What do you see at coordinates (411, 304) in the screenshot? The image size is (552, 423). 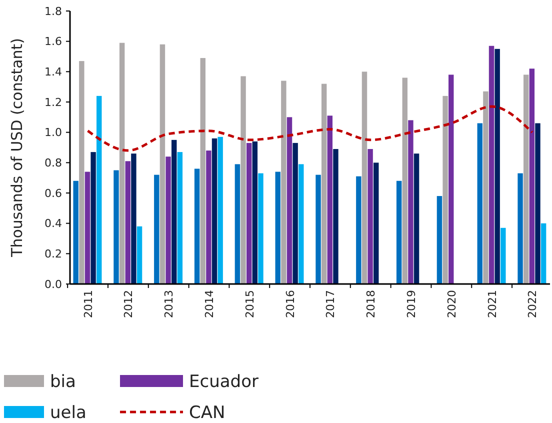 I see `x-tick-label: 2019` at bounding box center [411, 304].